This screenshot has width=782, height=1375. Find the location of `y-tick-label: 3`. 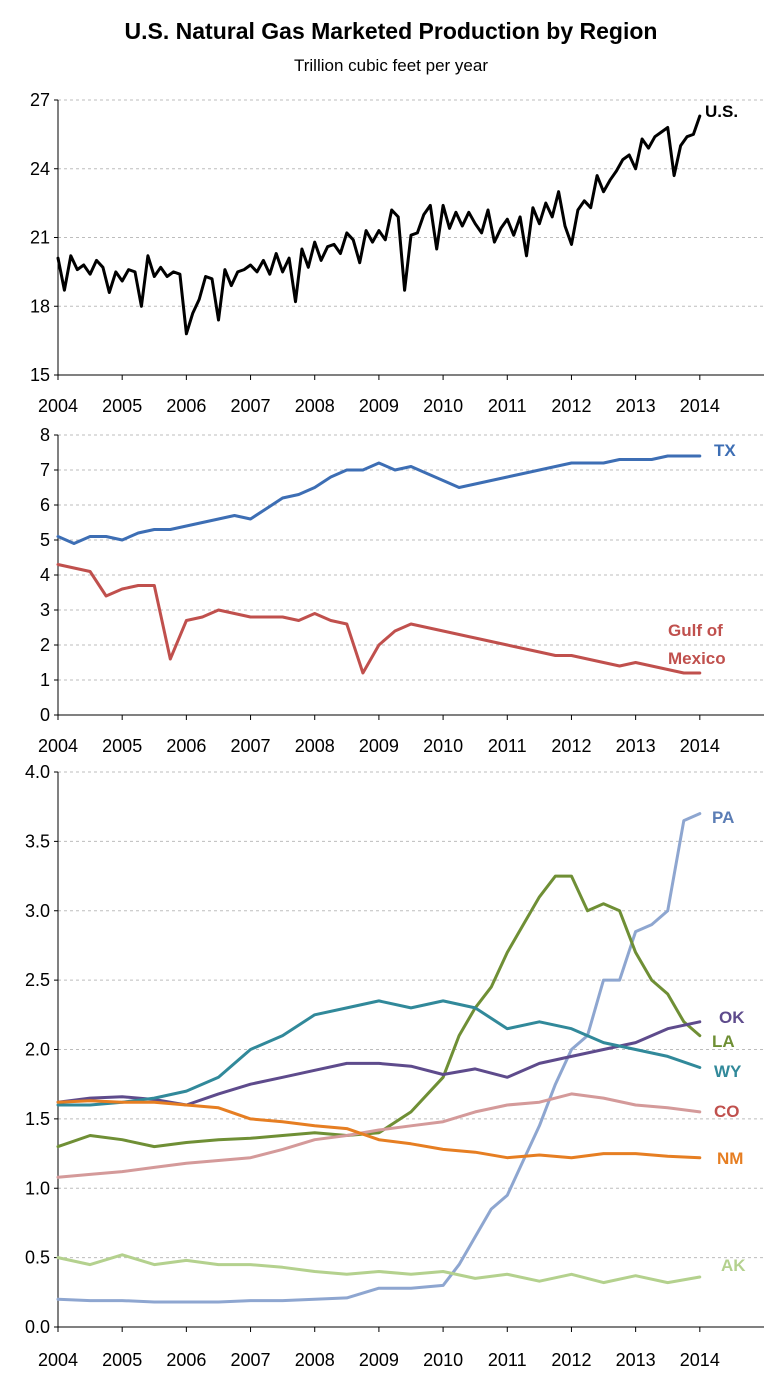

y-tick-label: 3 is located at coordinates (45, 610).